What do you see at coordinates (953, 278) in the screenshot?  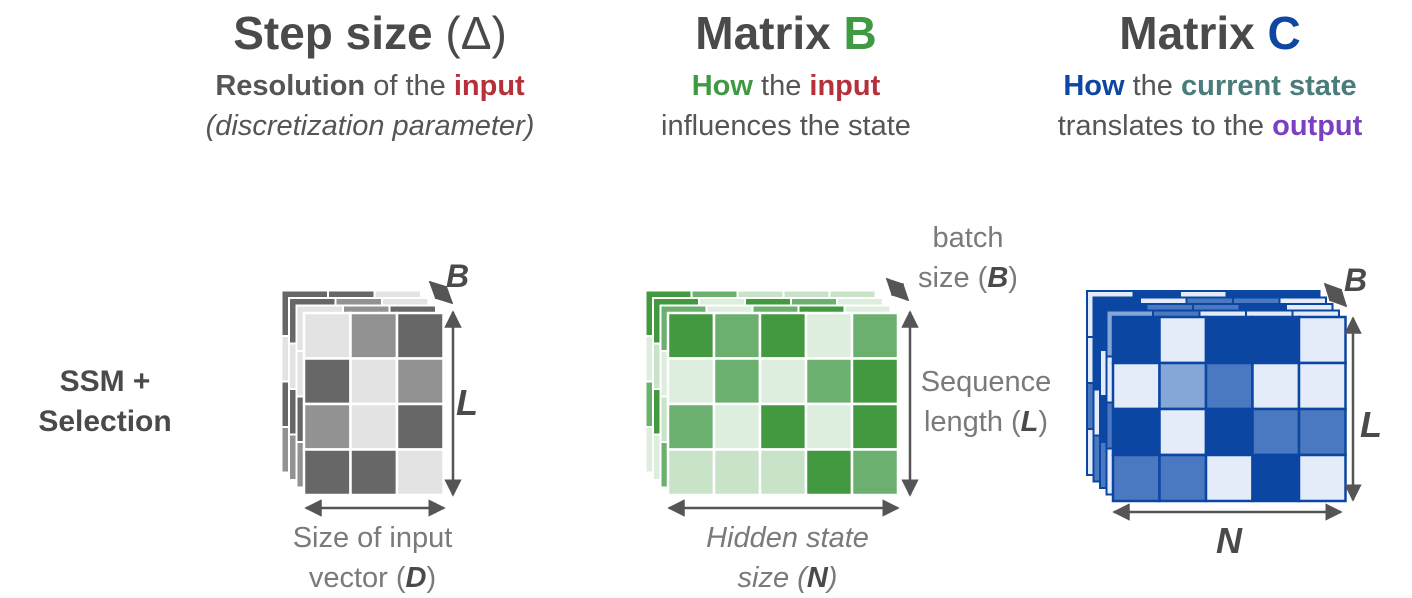 I see `b-batch-prefix: size (` at bounding box center [953, 278].